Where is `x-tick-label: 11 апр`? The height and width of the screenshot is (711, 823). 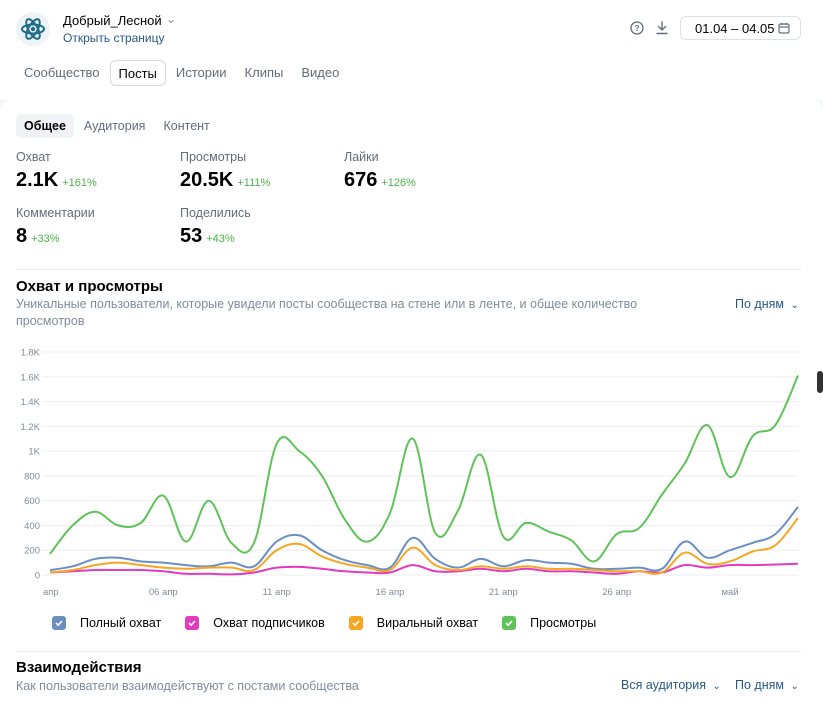
x-tick-label: 11 апр is located at coordinates (277, 592).